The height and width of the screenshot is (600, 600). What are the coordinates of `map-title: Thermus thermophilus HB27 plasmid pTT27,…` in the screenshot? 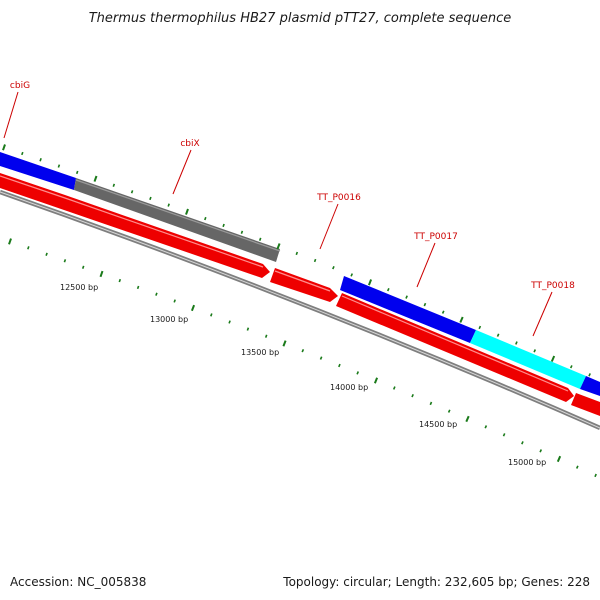 It's located at (300, 18).